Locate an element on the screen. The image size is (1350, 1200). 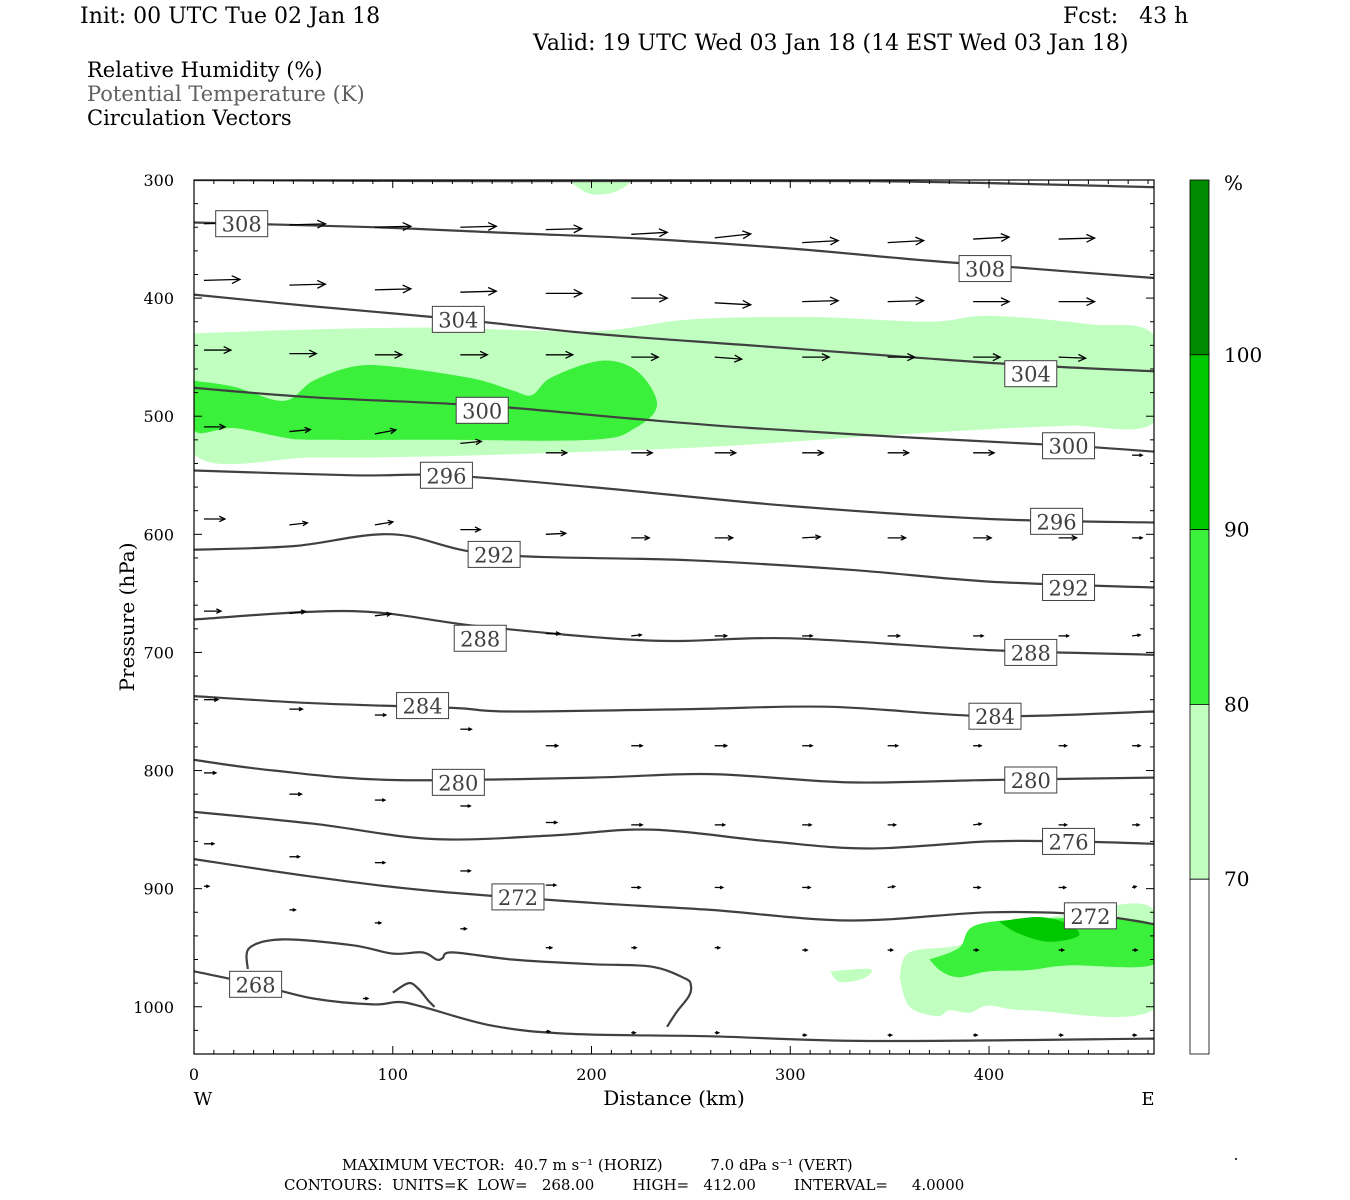
x-tick-label: 100 is located at coordinates (392, 1074).